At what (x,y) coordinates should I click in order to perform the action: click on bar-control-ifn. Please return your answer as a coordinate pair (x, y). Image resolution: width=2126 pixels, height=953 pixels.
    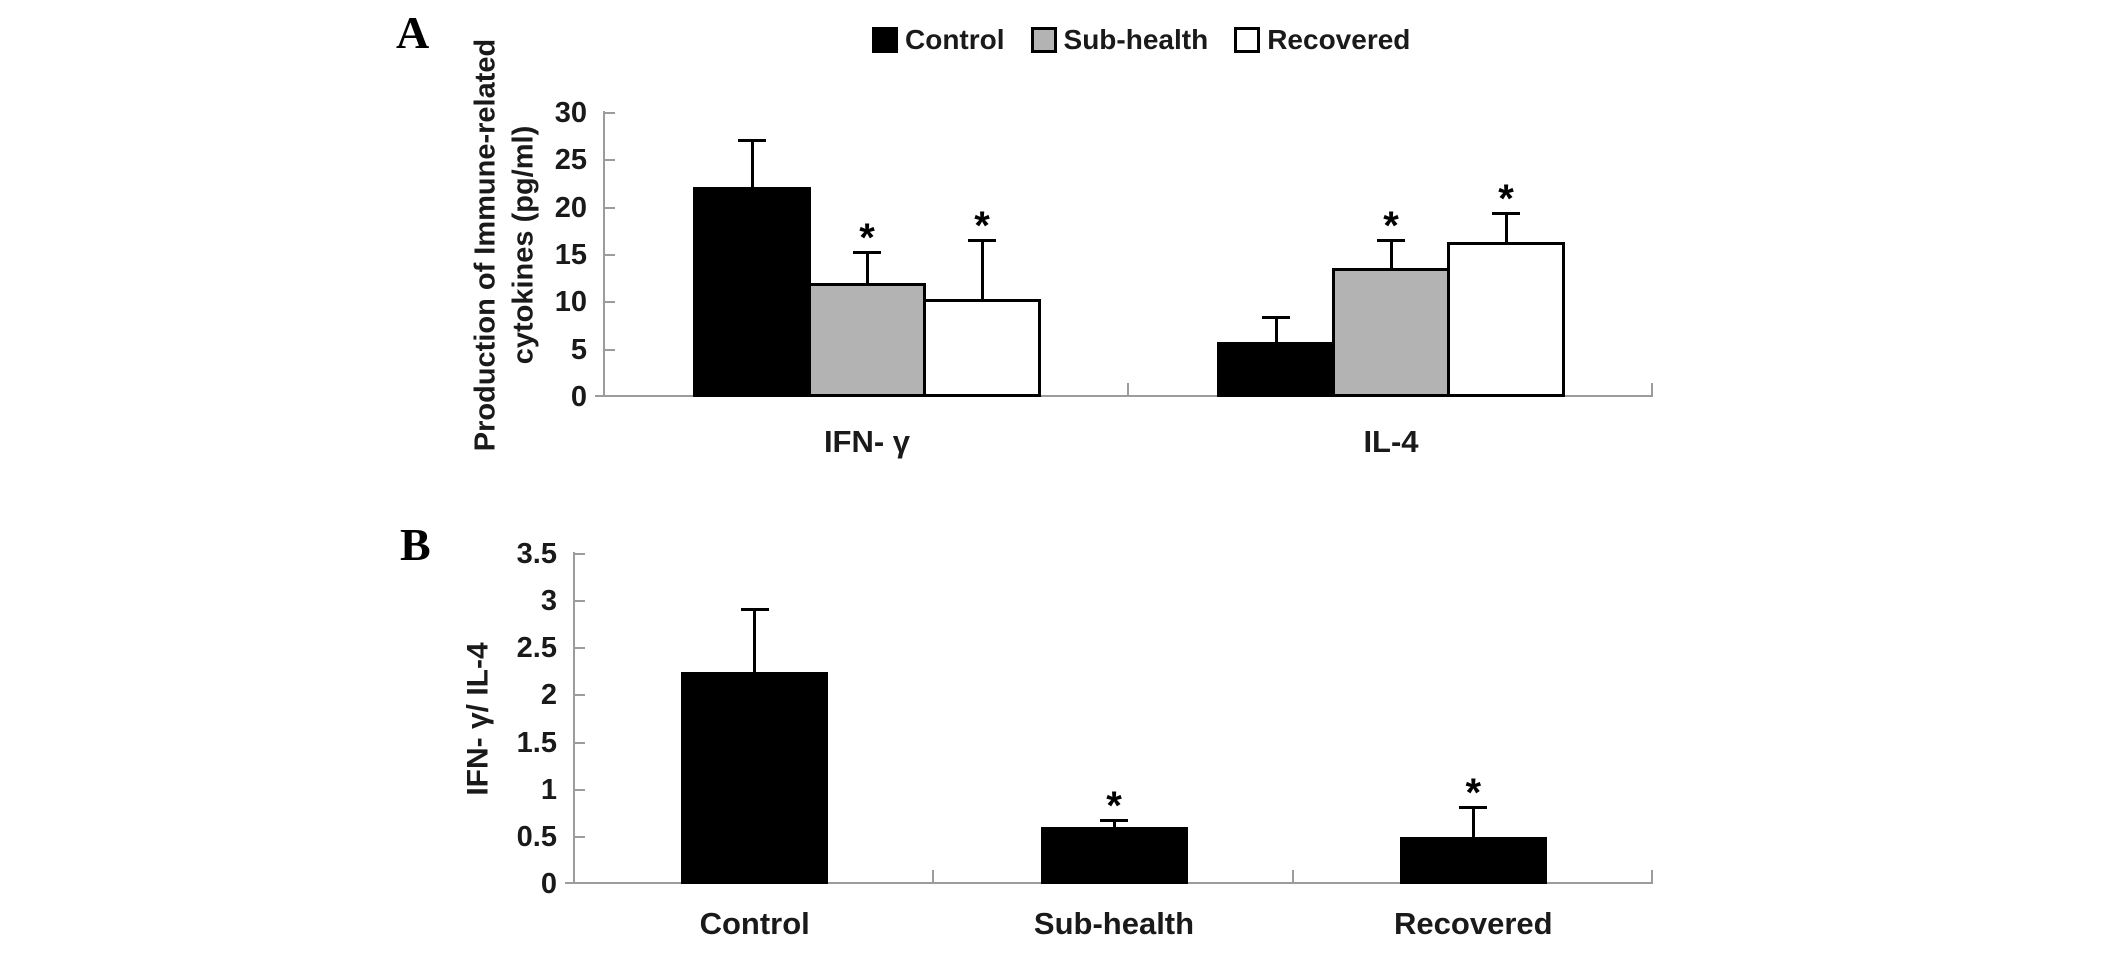
    Looking at the image, I should click on (752, 291).